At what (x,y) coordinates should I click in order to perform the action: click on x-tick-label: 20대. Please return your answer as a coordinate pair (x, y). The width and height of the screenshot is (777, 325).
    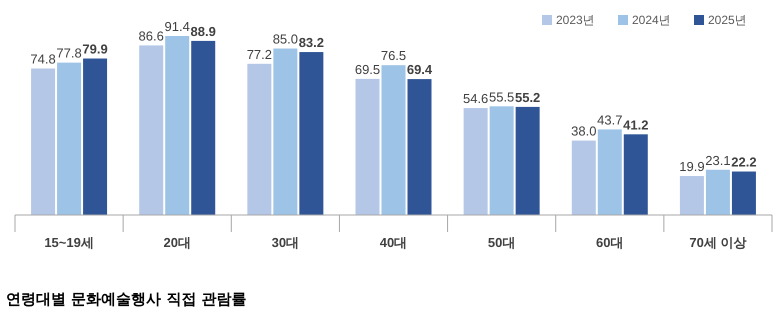
    Looking at the image, I should click on (177, 242).